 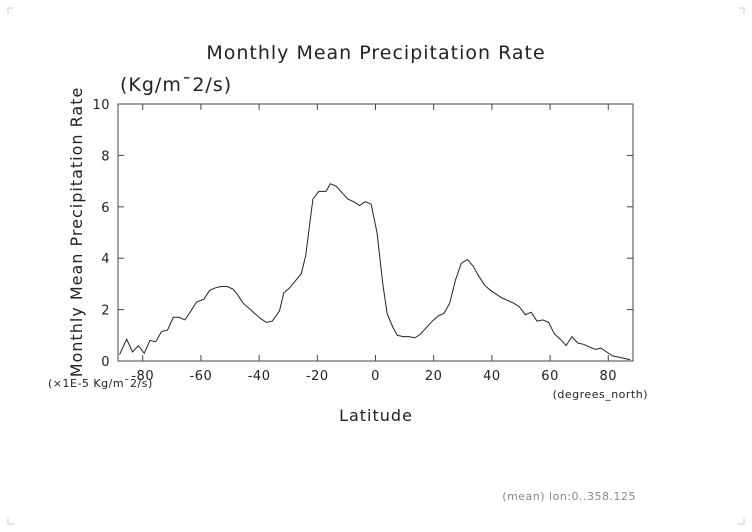 I want to click on y-tick-label: 4, so click(x=105, y=259).